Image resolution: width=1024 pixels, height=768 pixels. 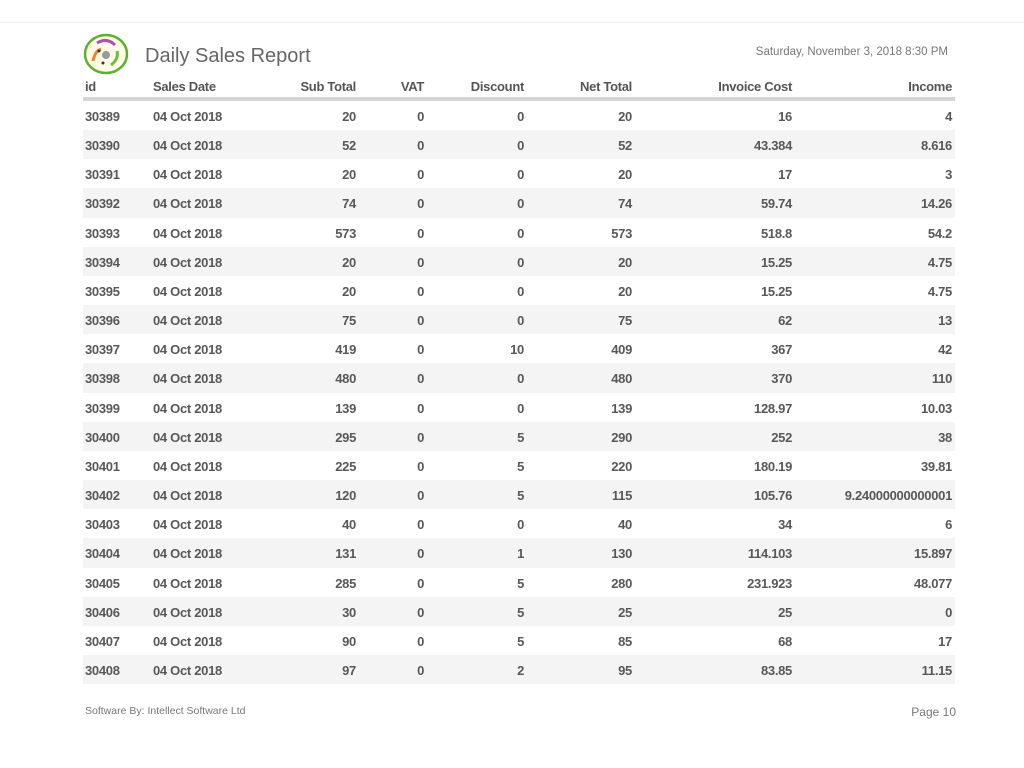 What do you see at coordinates (102, 379) in the screenshot?
I see `cell-id: 30398` at bounding box center [102, 379].